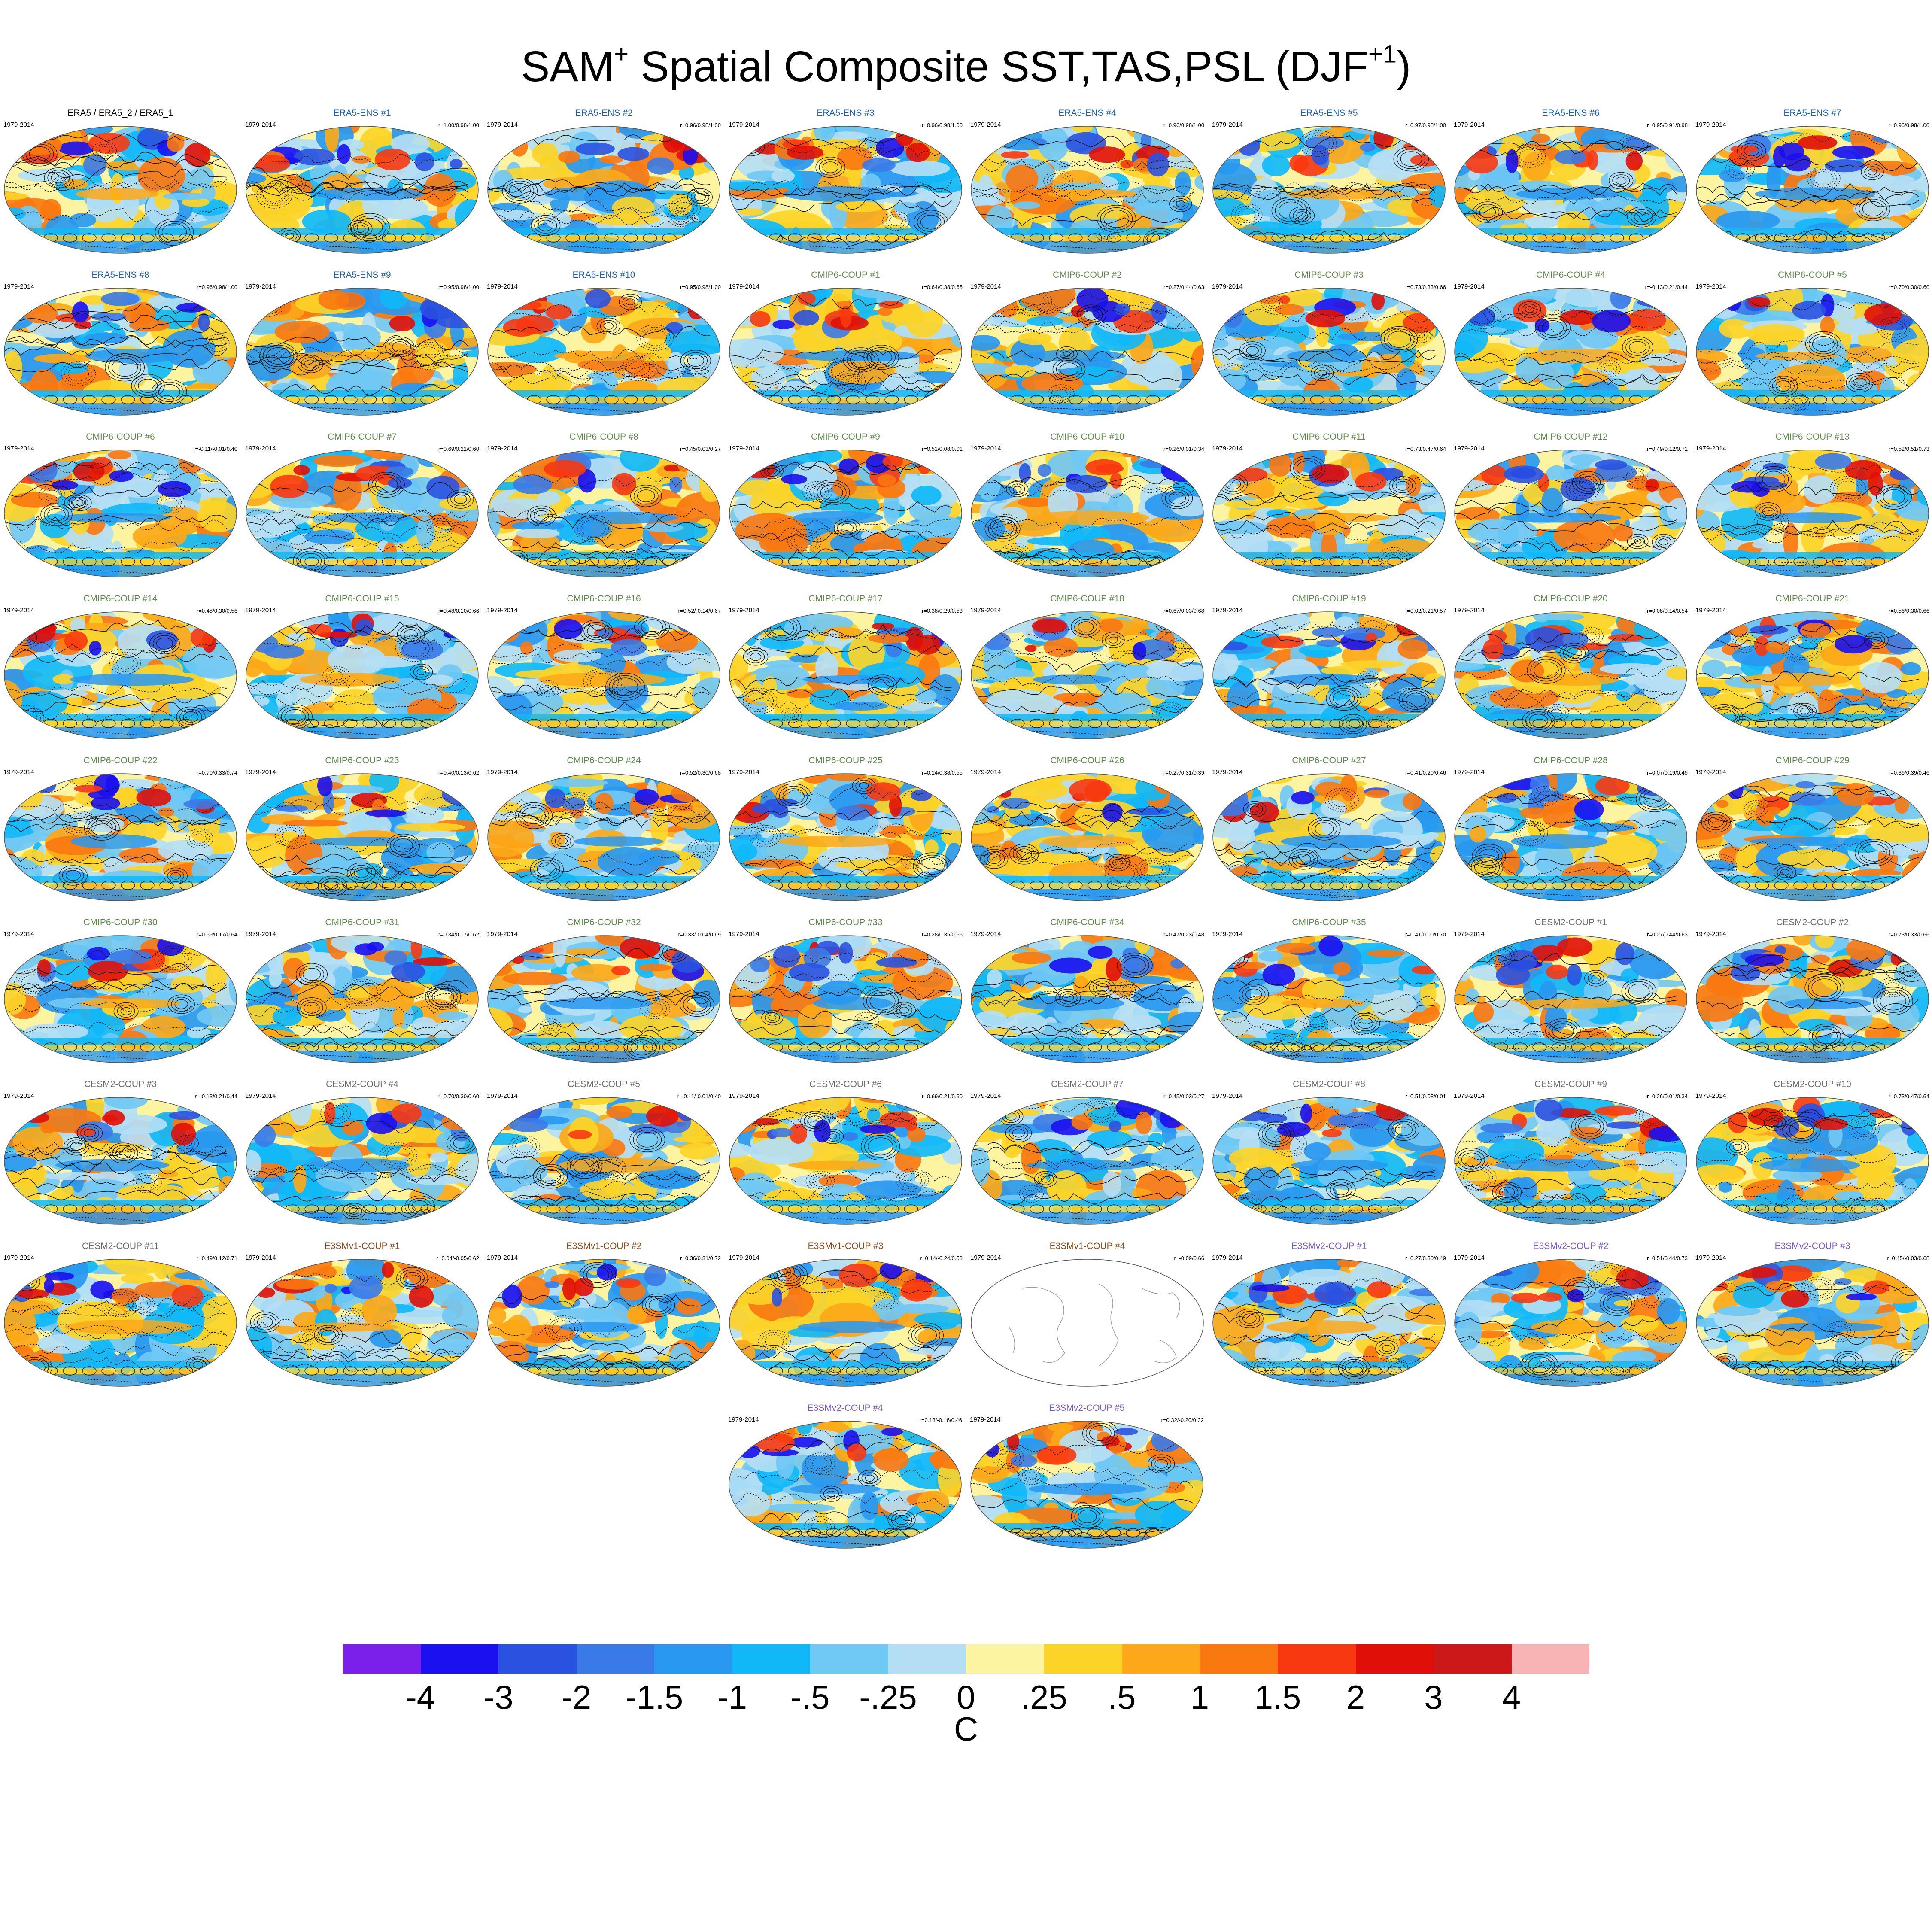 The width and height of the screenshot is (1932, 1932). What do you see at coordinates (1571, 990) in the screenshot?
I see `map-panel: CESM2-COUP #1 1979-2014 r=0.27/0.44/0.63` at bounding box center [1571, 990].